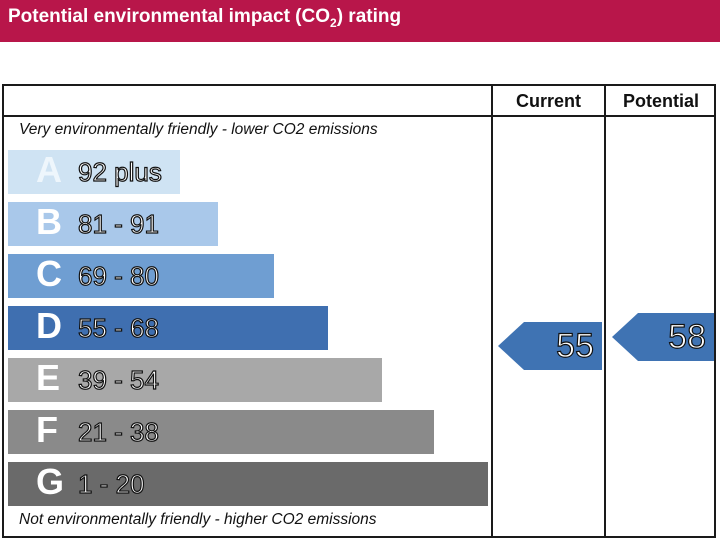  What do you see at coordinates (49, 325) in the screenshot?
I see `band-letter: D` at bounding box center [49, 325].